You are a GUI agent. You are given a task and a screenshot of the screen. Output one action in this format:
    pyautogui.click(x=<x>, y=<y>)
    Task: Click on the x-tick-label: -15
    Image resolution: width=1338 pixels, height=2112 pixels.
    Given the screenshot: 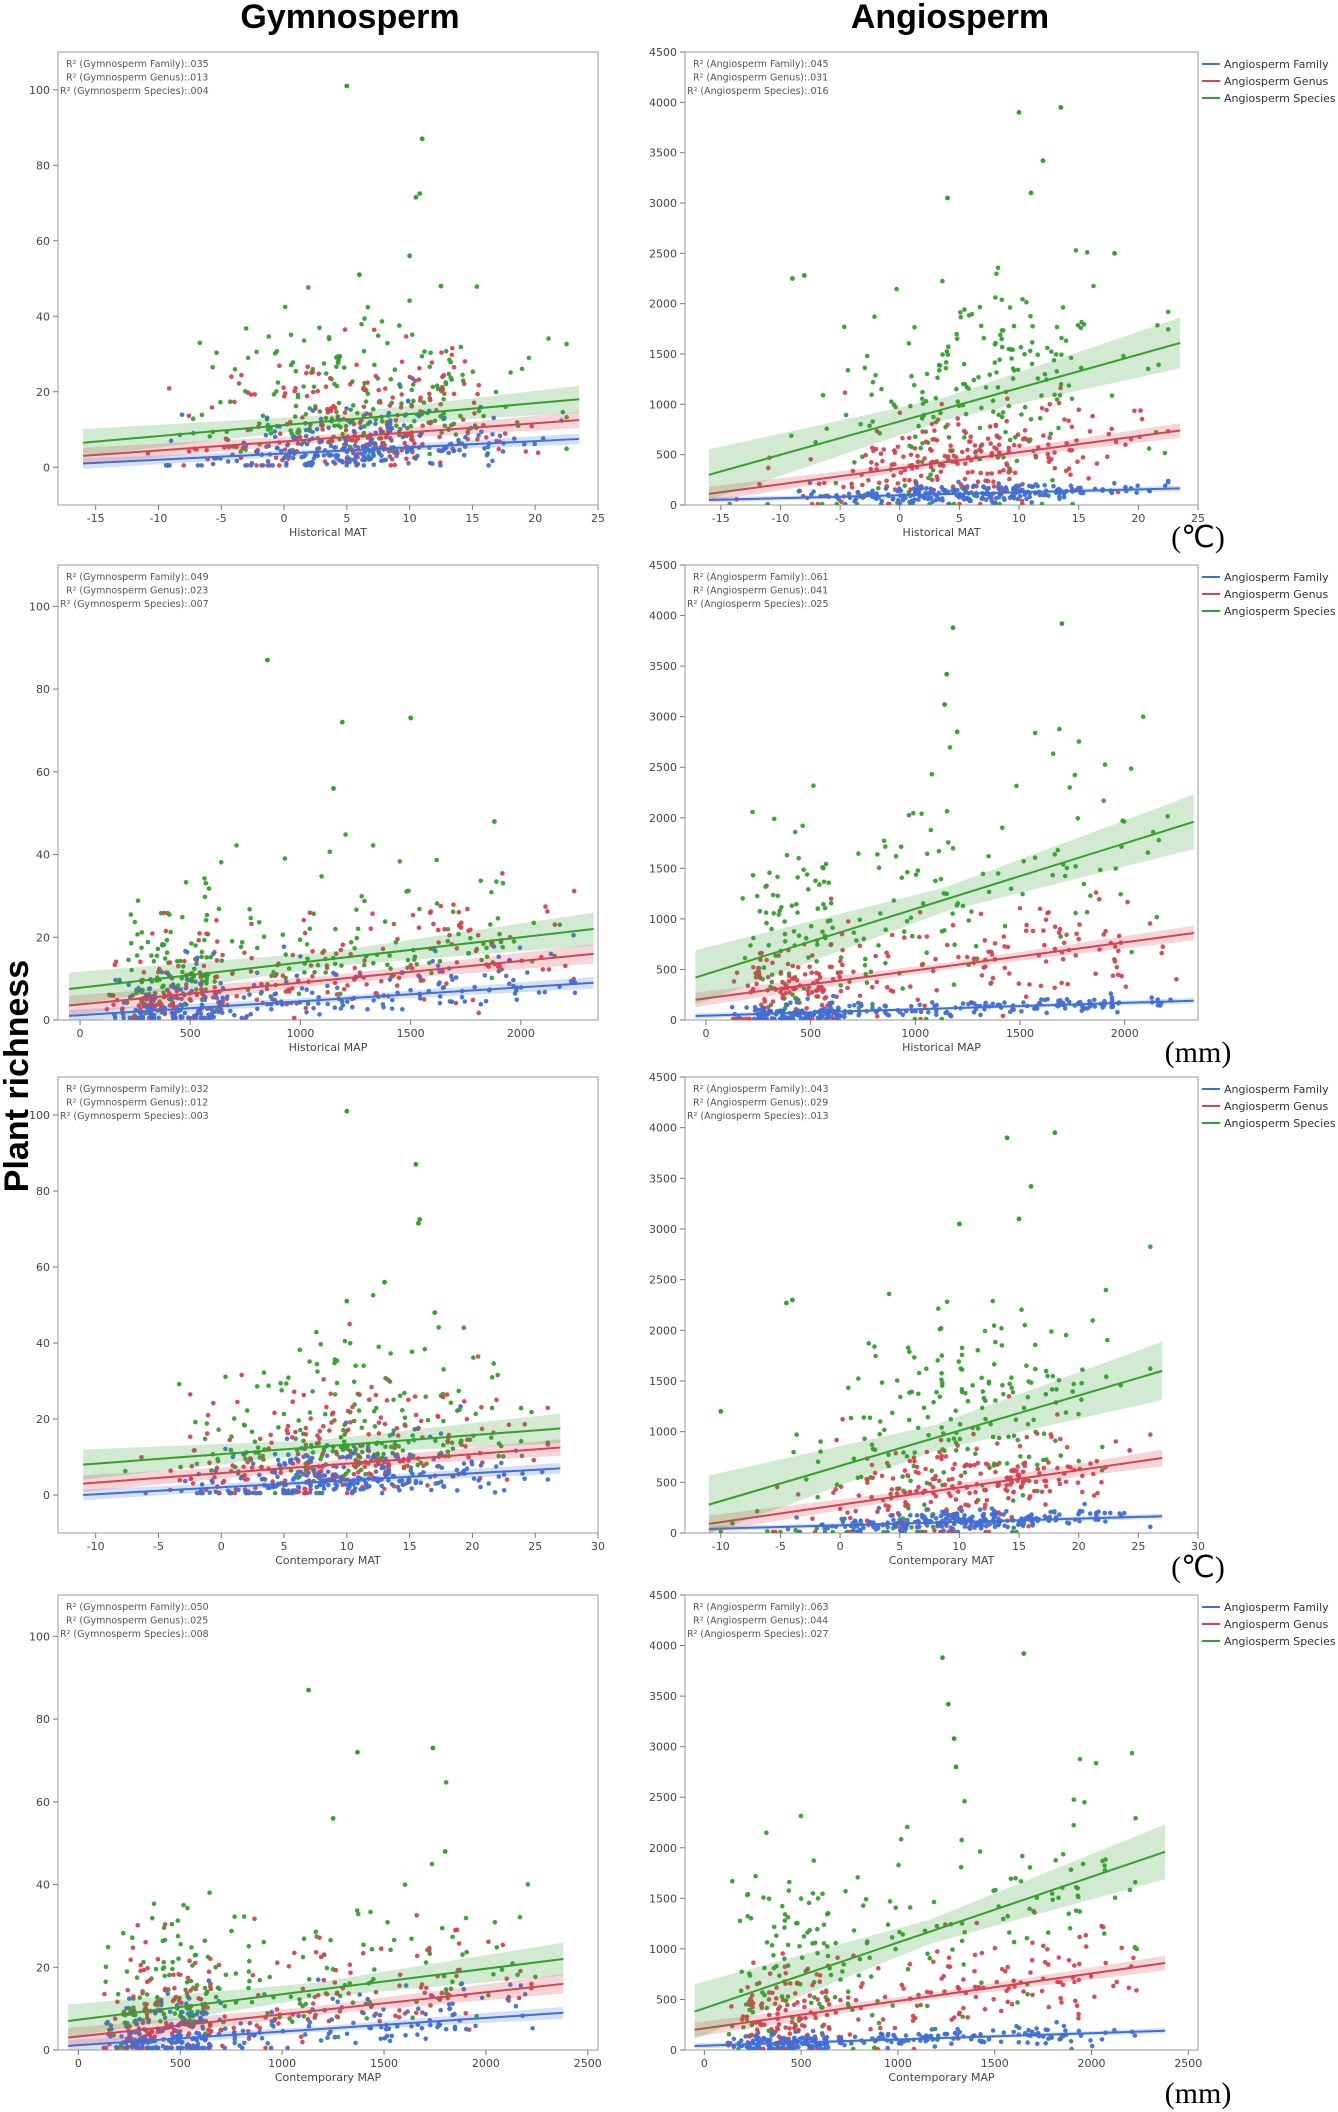 What is the action you would take?
    pyautogui.click(x=96, y=518)
    